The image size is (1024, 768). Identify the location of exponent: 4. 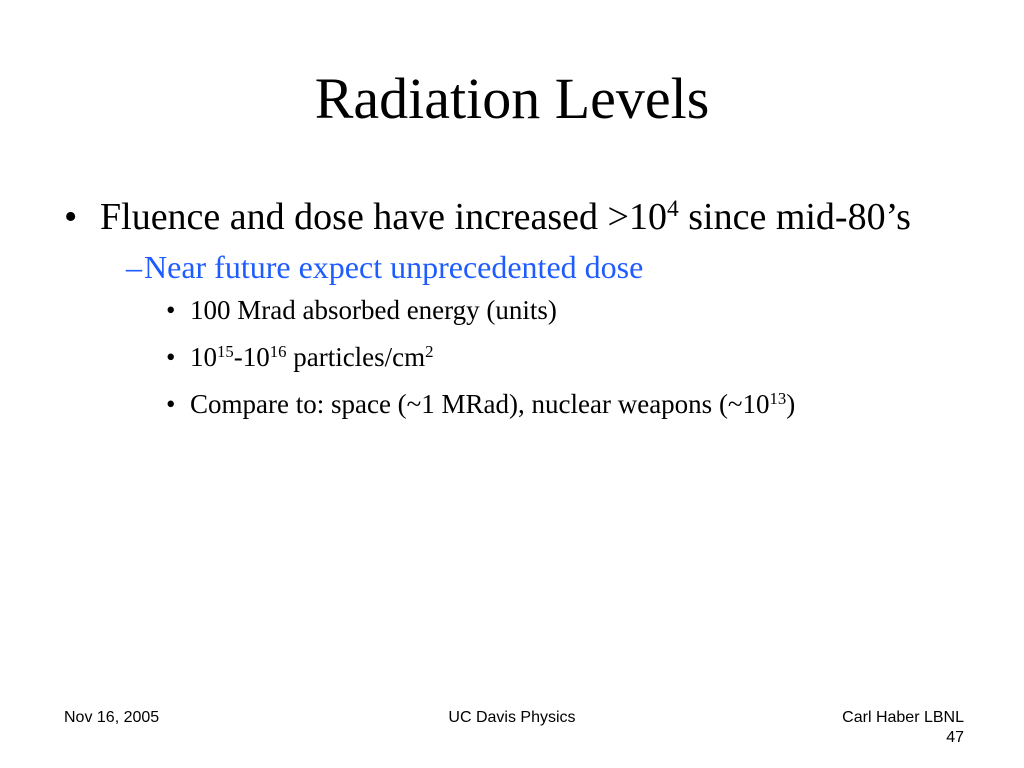
(672, 209).